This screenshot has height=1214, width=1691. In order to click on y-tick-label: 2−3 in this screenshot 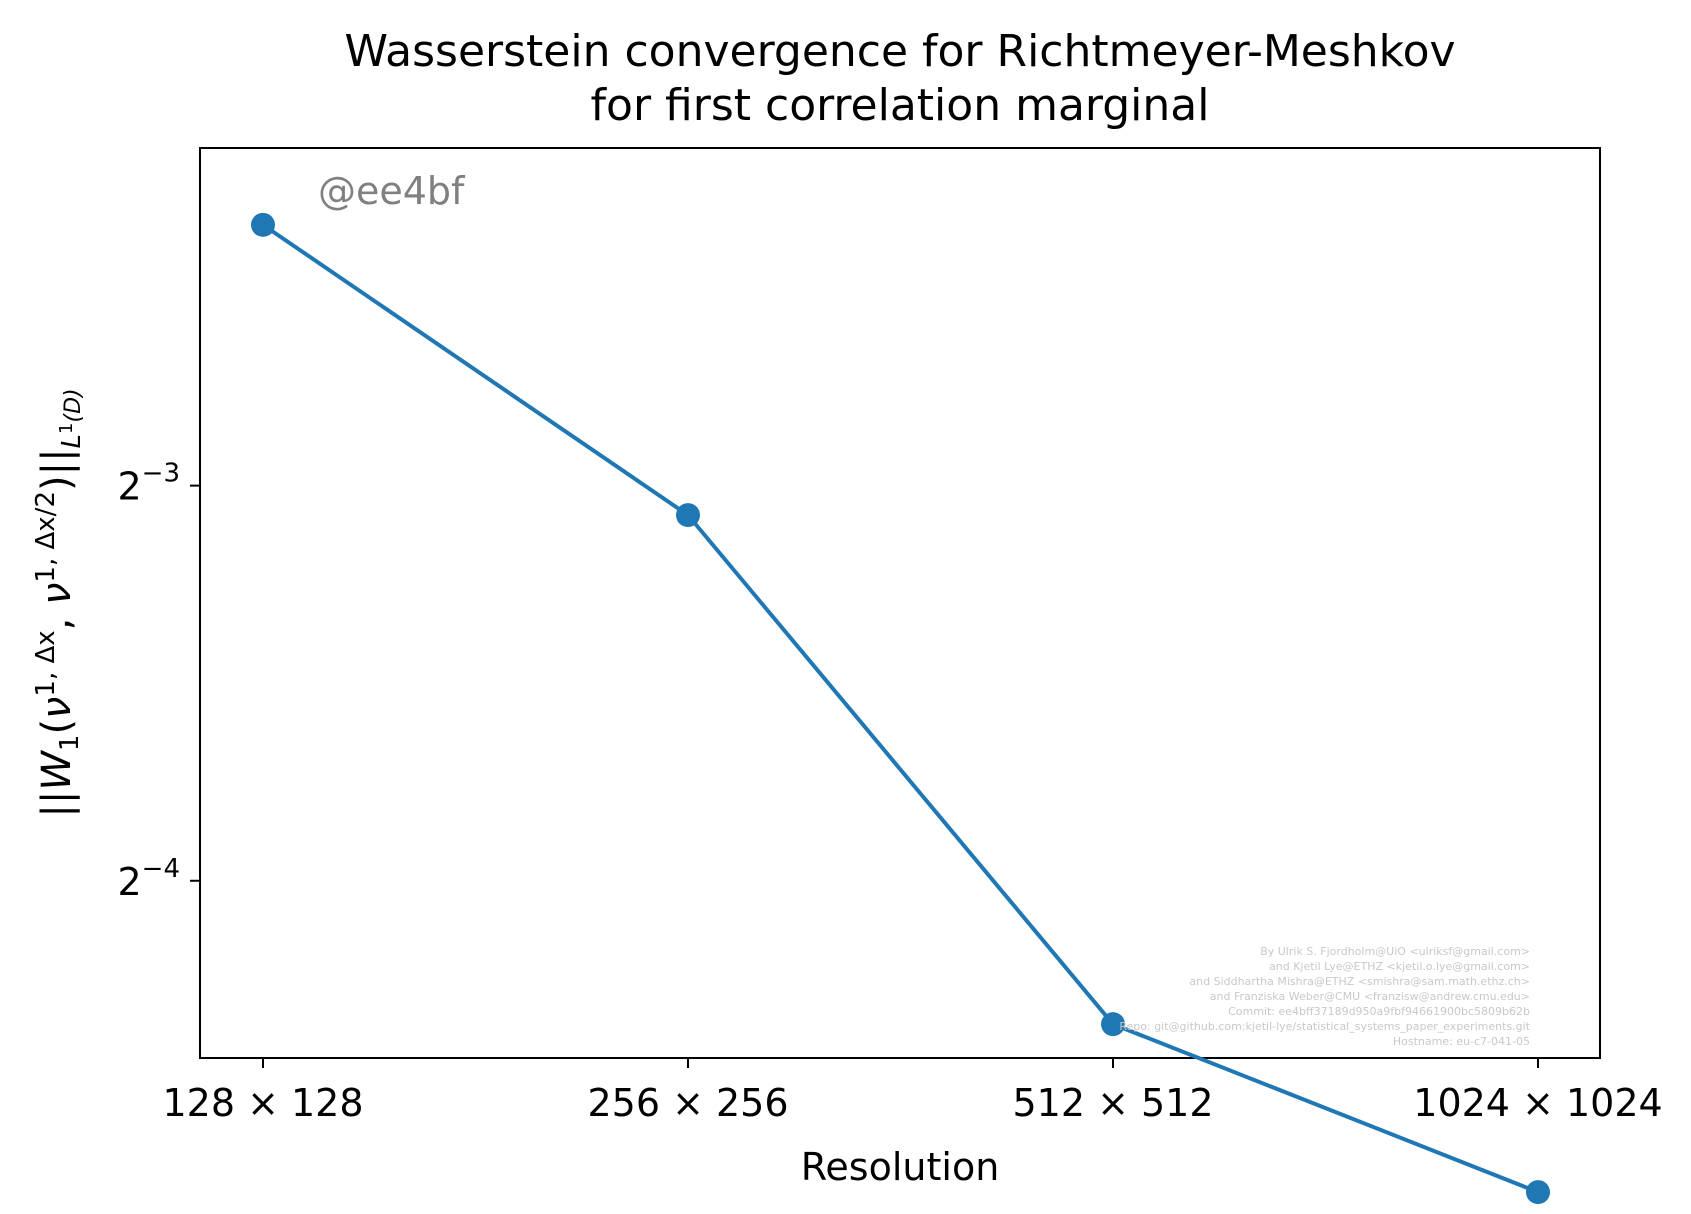, I will do `click(148, 484)`.